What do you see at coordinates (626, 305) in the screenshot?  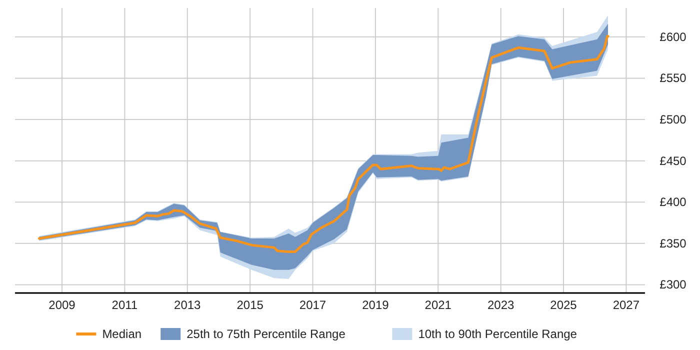 I see `x-tick-label: 2027` at bounding box center [626, 305].